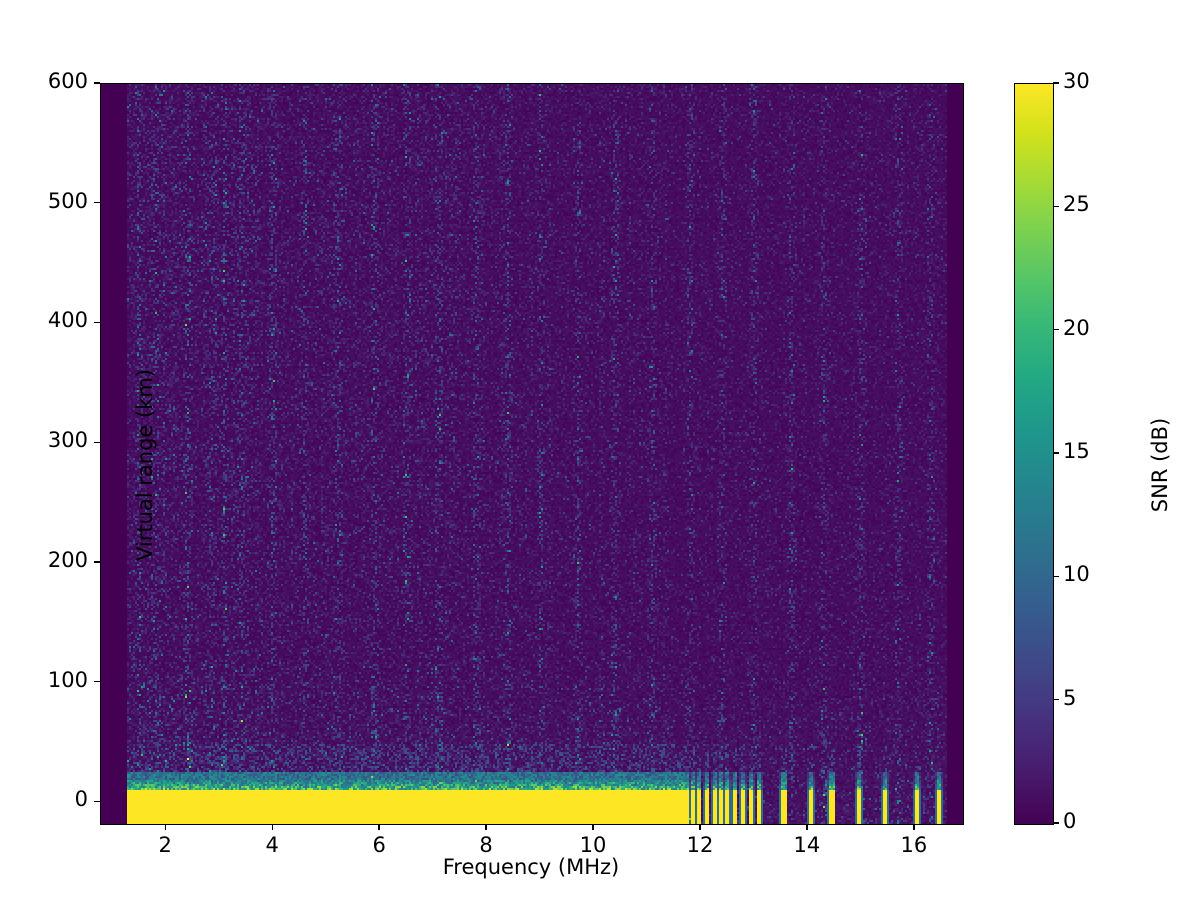  What do you see at coordinates (165, 845) in the screenshot?
I see `x-axis-tick-label: 2` at bounding box center [165, 845].